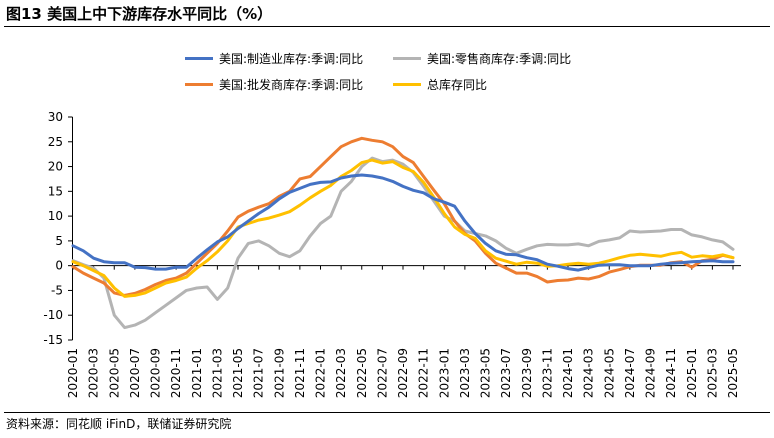 This screenshot has height=438, width=774. I want to click on x-tick-label: 2020-11, so click(176, 373).